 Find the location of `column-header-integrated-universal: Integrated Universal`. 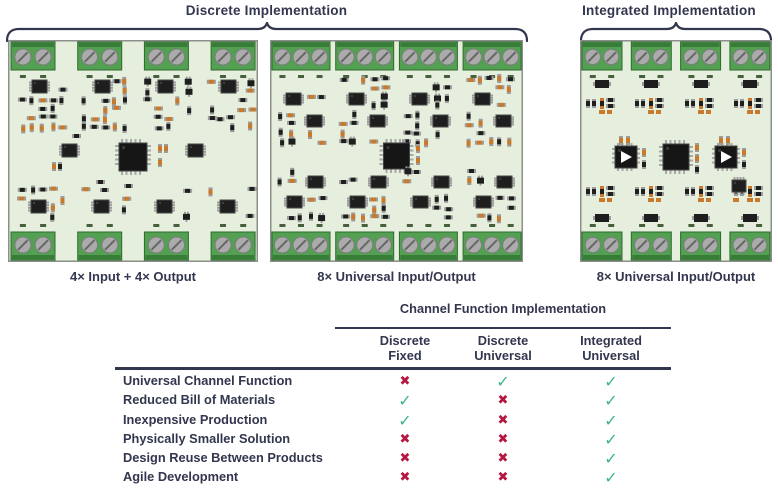

column-header-integrated-universal: Integrated Universal is located at coordinates (611, 348).